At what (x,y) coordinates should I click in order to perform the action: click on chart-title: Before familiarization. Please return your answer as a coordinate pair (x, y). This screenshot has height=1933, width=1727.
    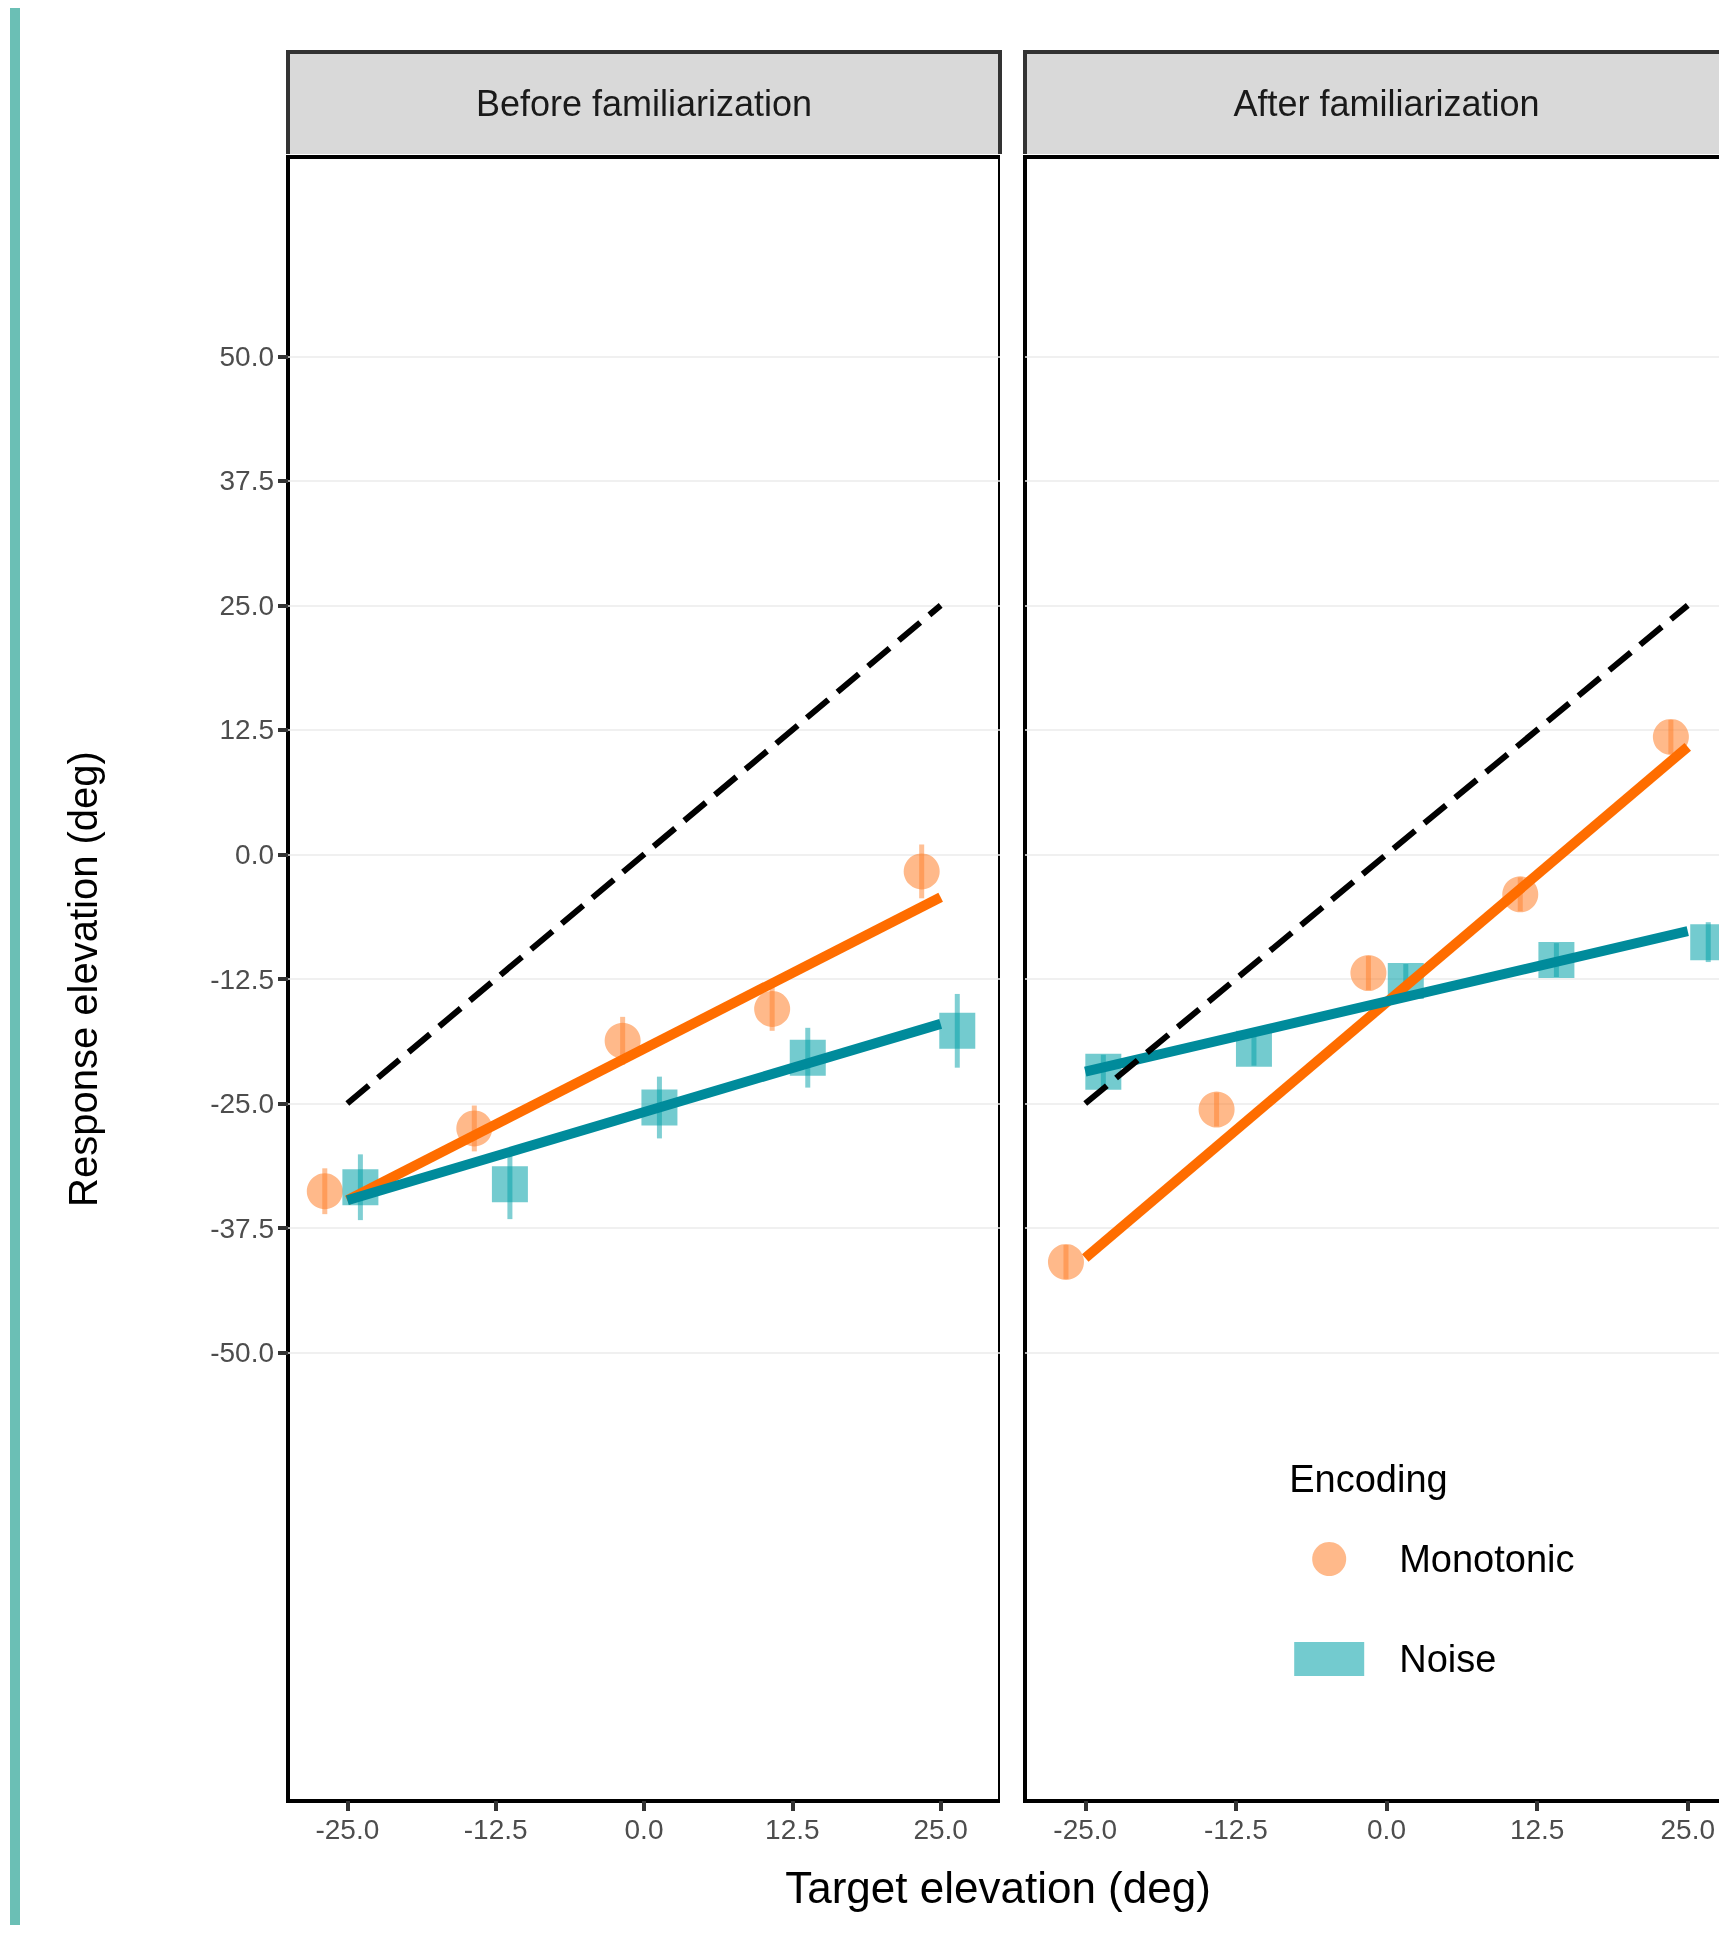
    Looking at the image, I should click on (644, 102).